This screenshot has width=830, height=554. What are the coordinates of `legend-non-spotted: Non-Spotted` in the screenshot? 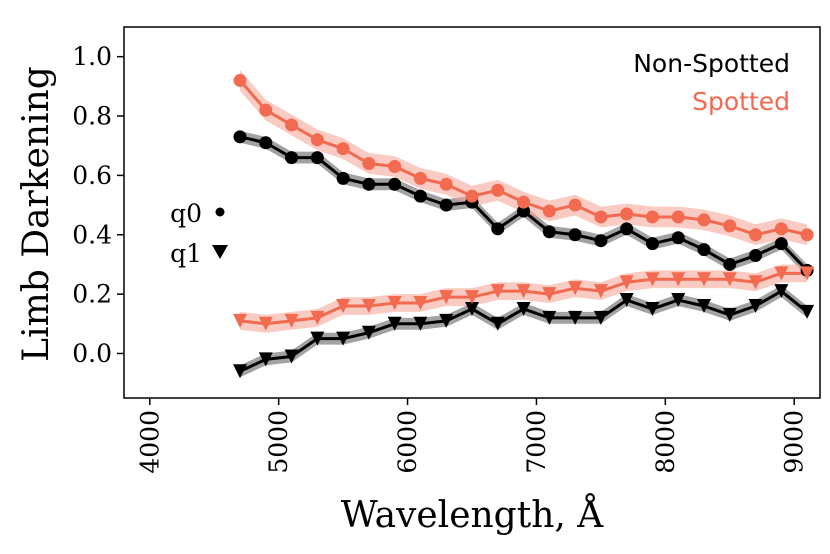 It's located at (711, 63).